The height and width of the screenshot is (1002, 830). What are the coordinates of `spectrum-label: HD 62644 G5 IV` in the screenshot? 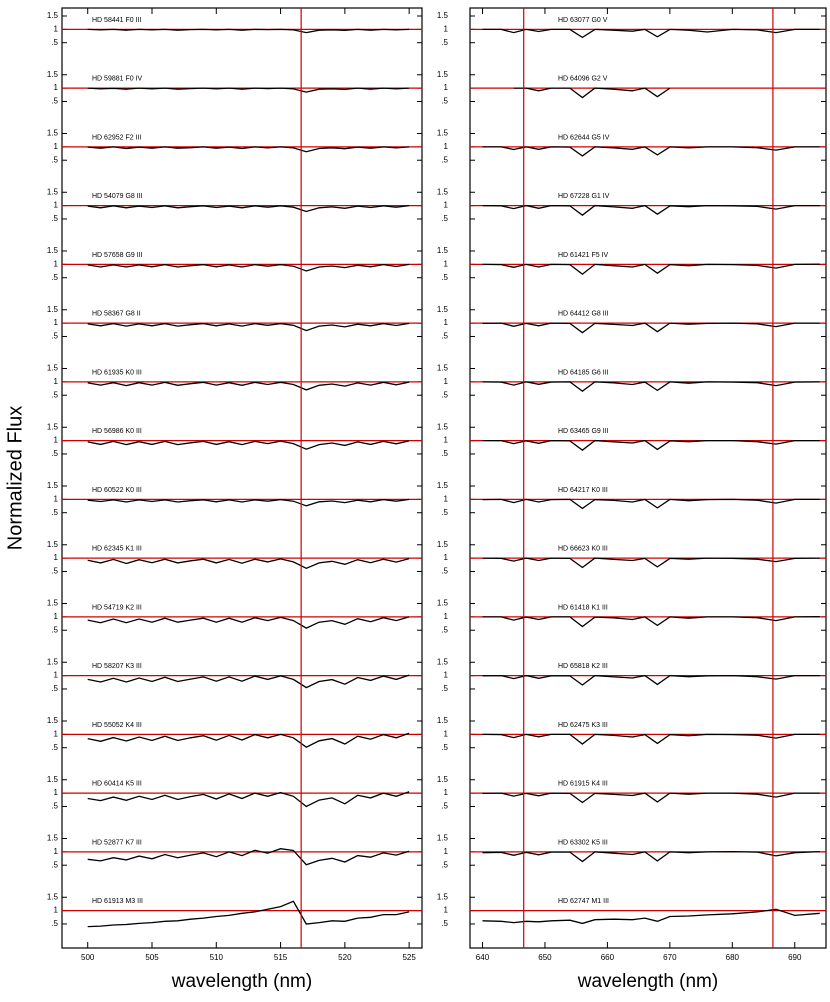 It's located at (584, 137).